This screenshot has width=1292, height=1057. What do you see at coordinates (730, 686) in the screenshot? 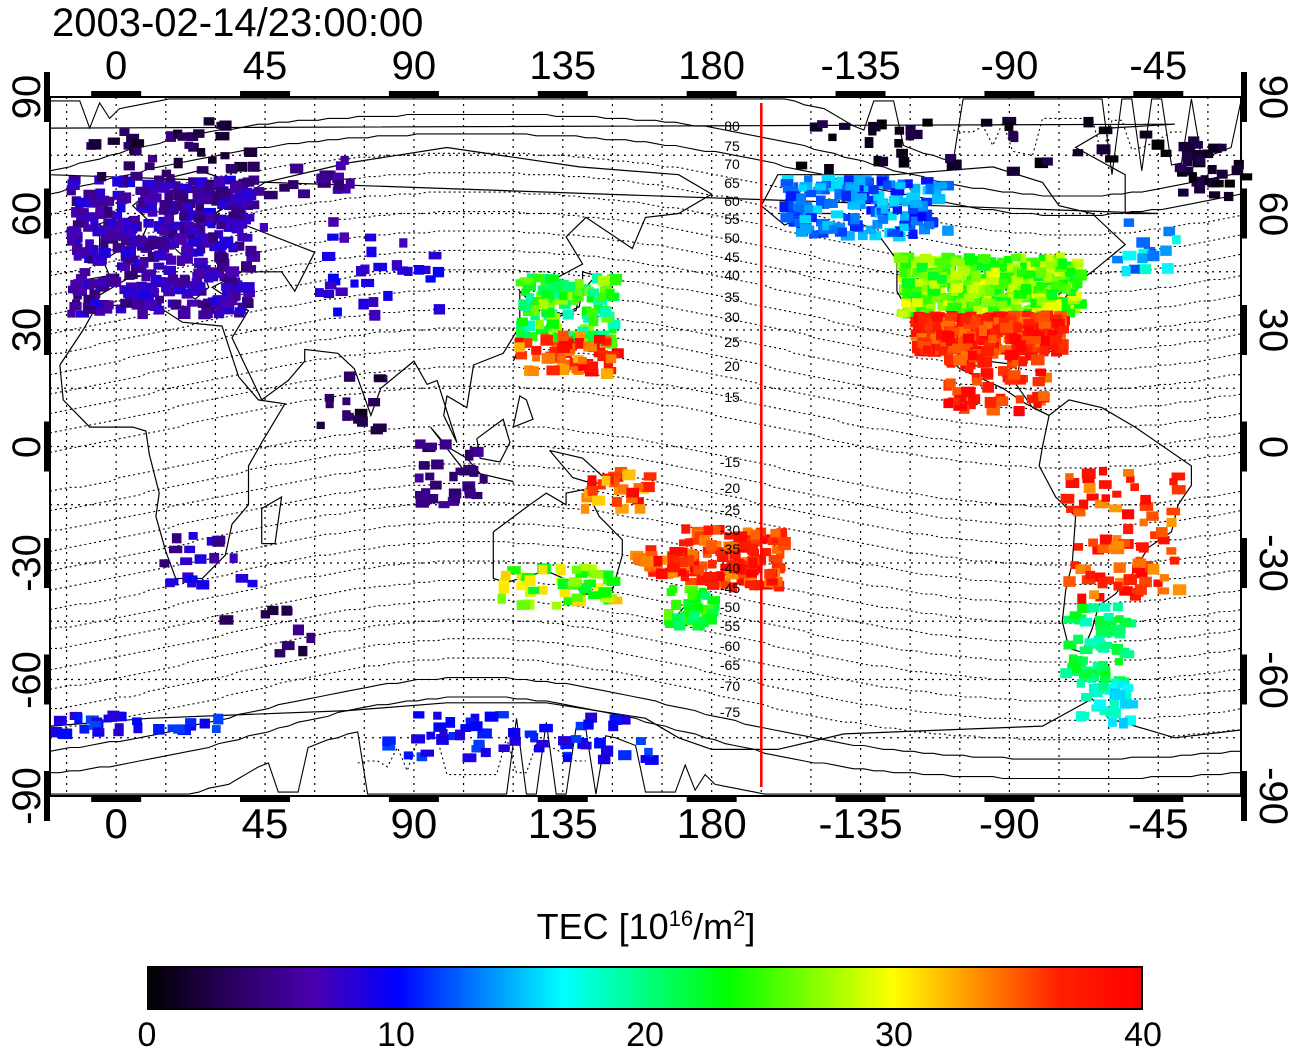
I see `contour-label: -70` at bounding box center [730, 686].